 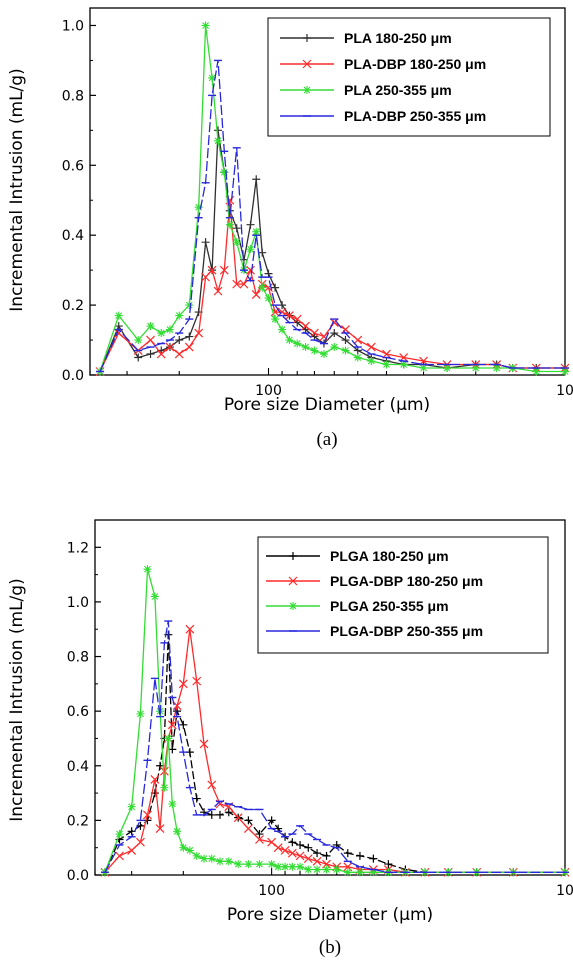 I want to click on y-tick-label: 0.2, so click(x=78, y=821).